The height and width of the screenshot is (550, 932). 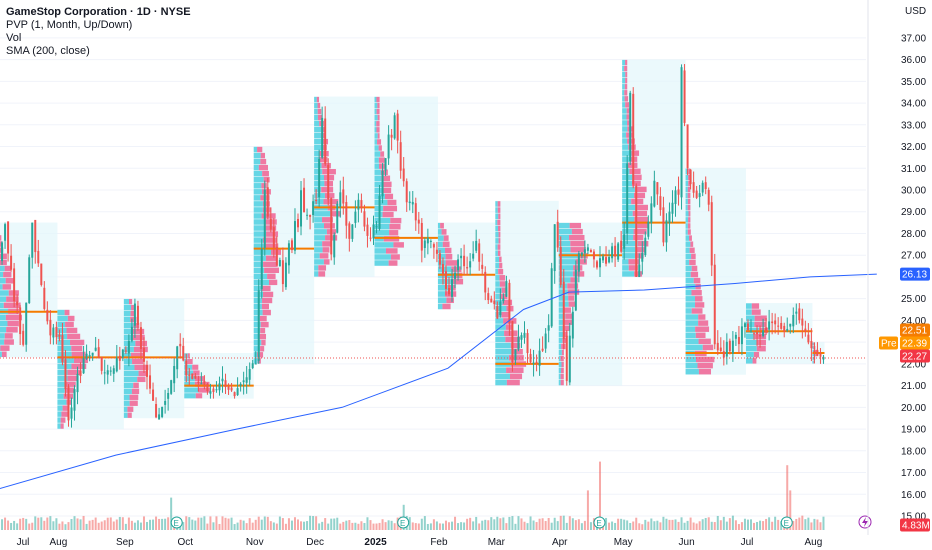 I want to click on y-tick-label: 25.00, so click(x=913, y=299).